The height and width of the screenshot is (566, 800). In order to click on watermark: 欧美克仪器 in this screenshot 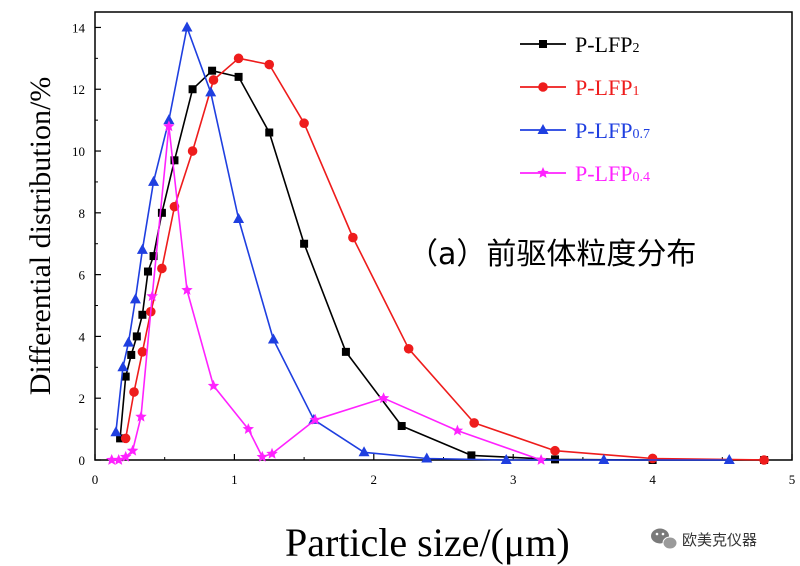, I will do `click(704, 539)`.